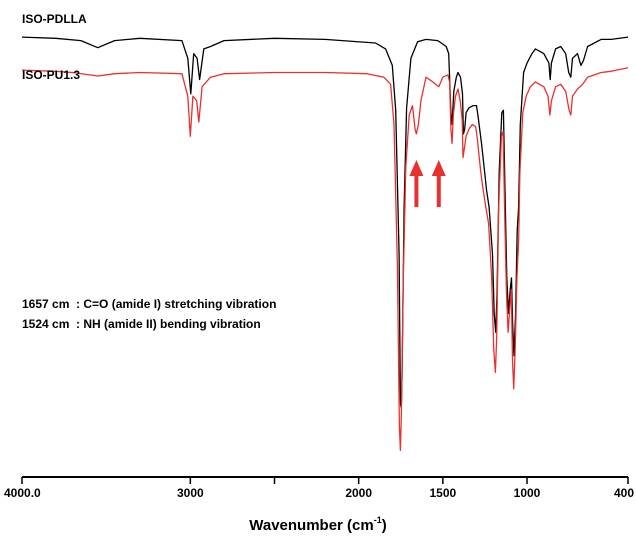 The width and height of the screenshot is (636, 537). What do you see at coordinates (311, 525) in the screenshot?
I see `x-axis-title-main: Wavenumber (cm` at bounding box center [311, 525].